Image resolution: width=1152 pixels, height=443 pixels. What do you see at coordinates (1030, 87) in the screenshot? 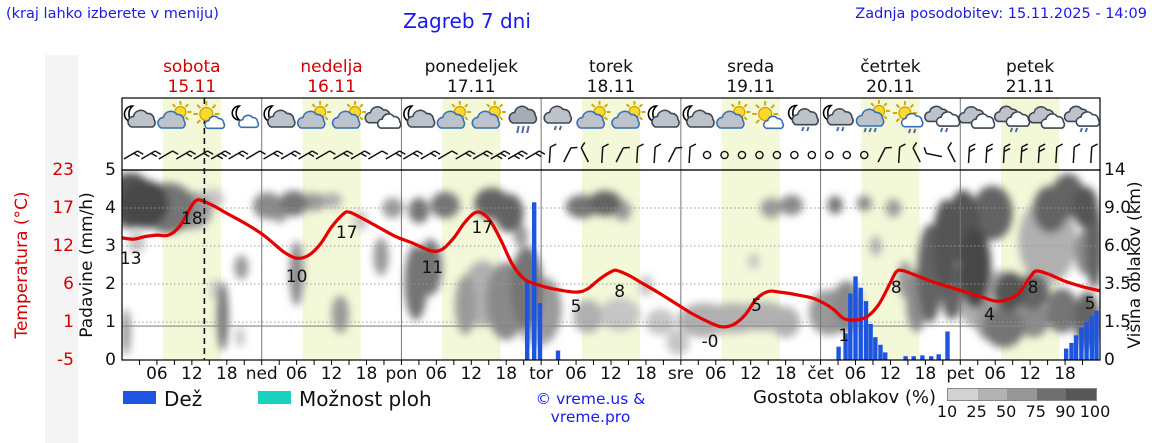
I see `day-date: 21.11` at bounding box center [1030, 87].